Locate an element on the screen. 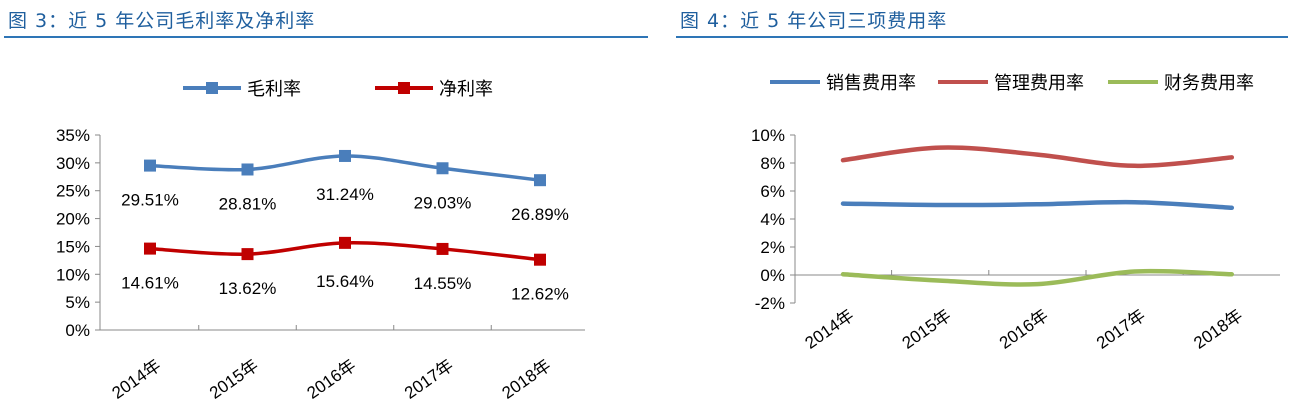  data-label: 12.62% is located at coordinates (540, 294).